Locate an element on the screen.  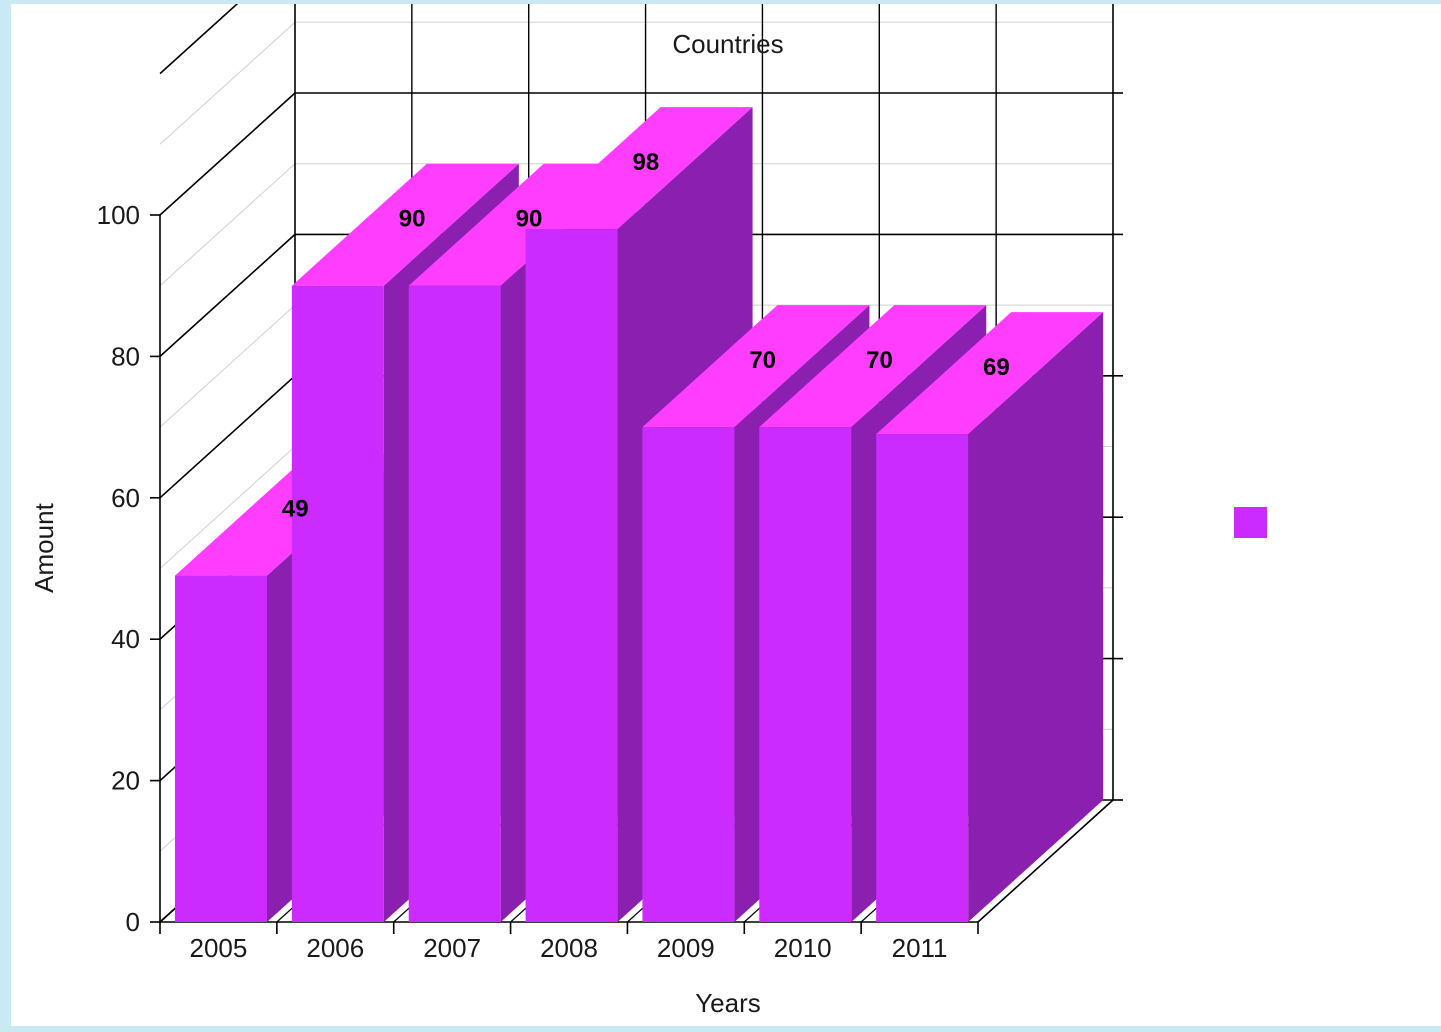
y-tick-label: 80 is located at coordinates (125, 356).